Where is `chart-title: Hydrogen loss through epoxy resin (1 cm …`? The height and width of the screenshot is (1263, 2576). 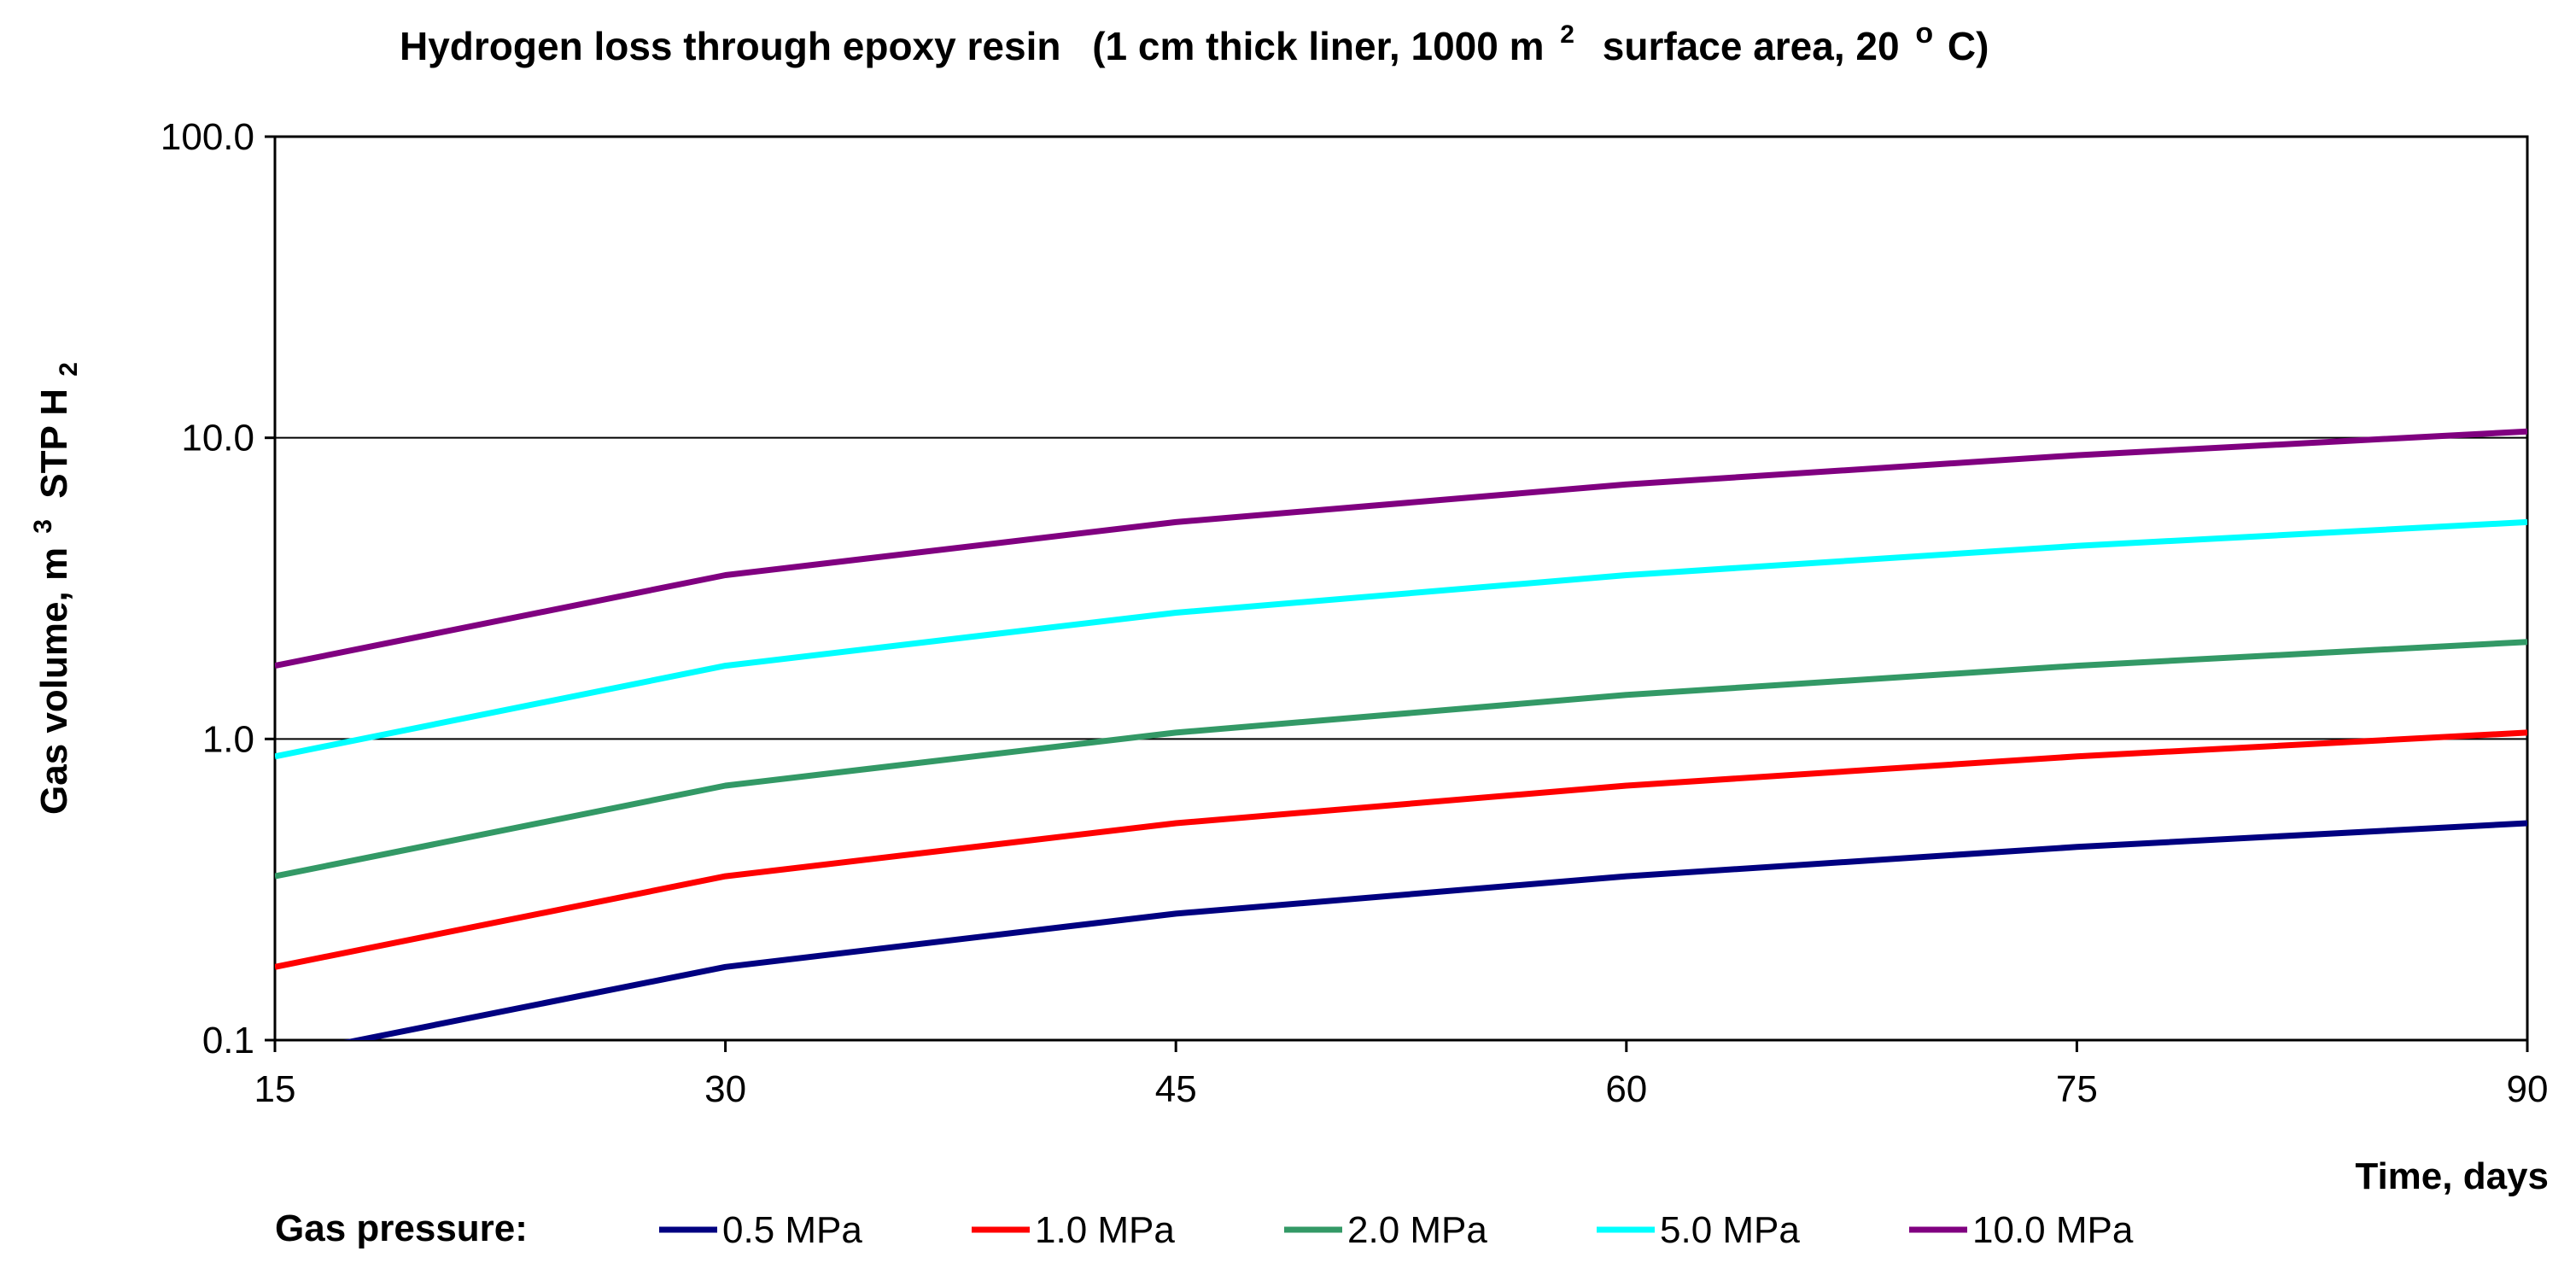
chart-title: Hydrogen loss through epoxy resin (1 cm … is located at coordinates (1194, 37).